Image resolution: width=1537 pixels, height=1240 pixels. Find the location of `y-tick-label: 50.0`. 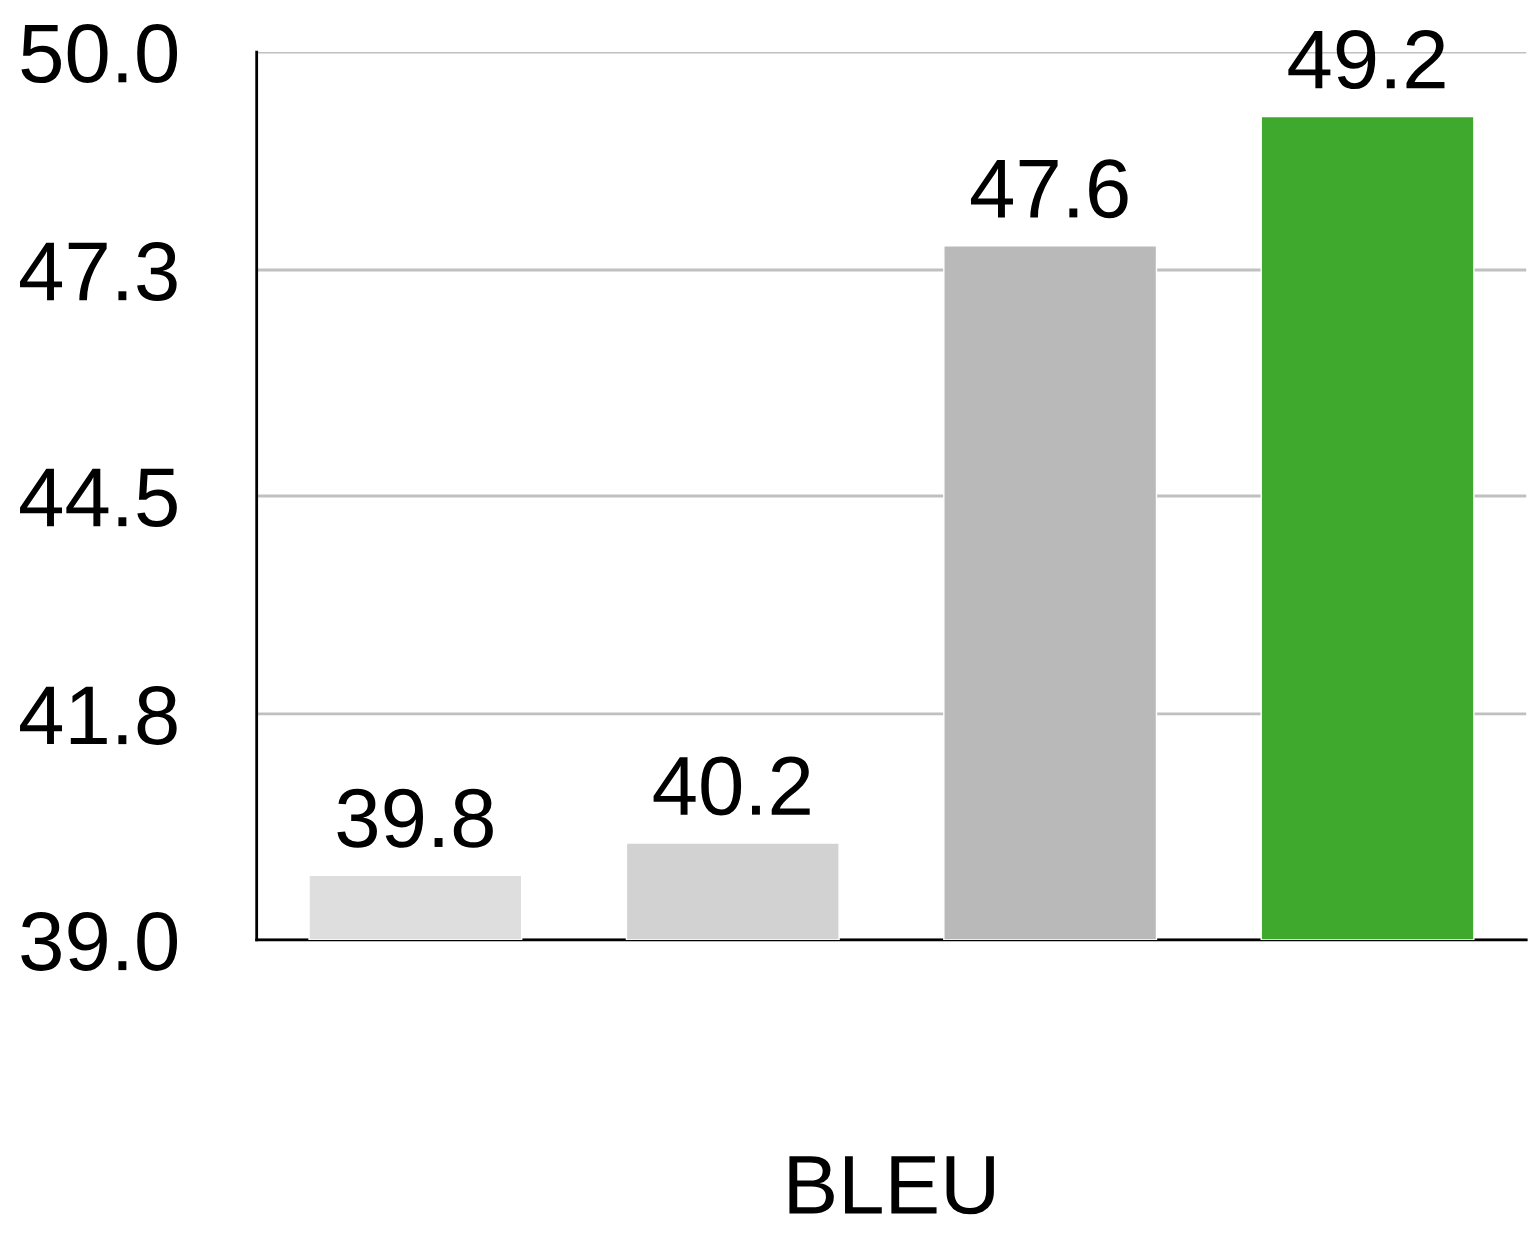

y-tick-label: 50.0 is located at coordinates (99, 54).